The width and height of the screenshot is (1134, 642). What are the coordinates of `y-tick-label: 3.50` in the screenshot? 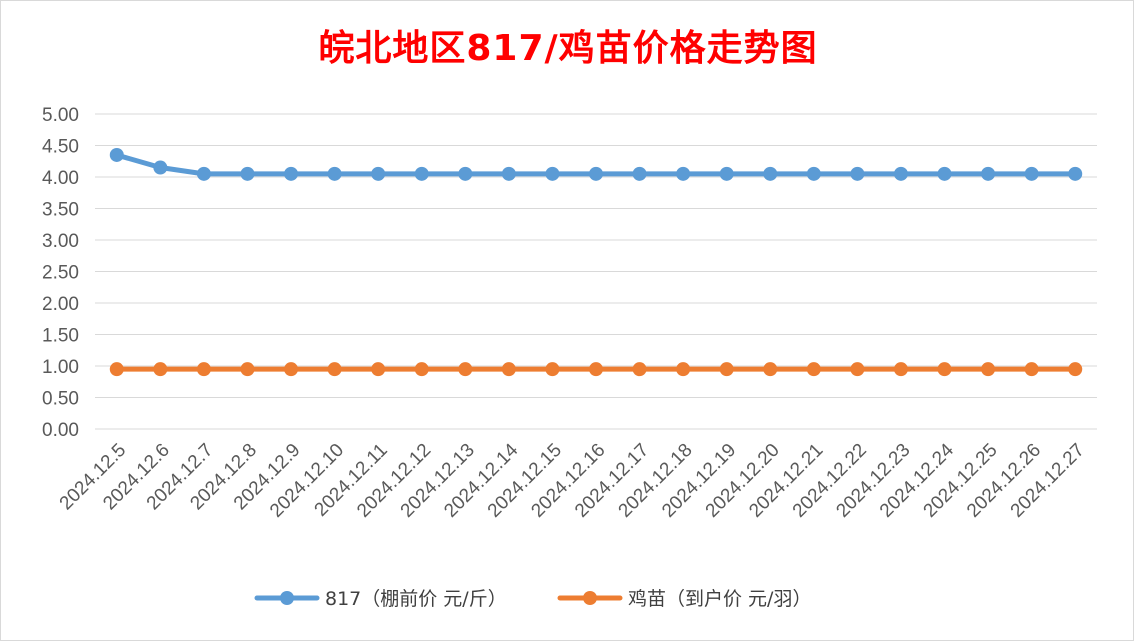 It's located at (60, 210).